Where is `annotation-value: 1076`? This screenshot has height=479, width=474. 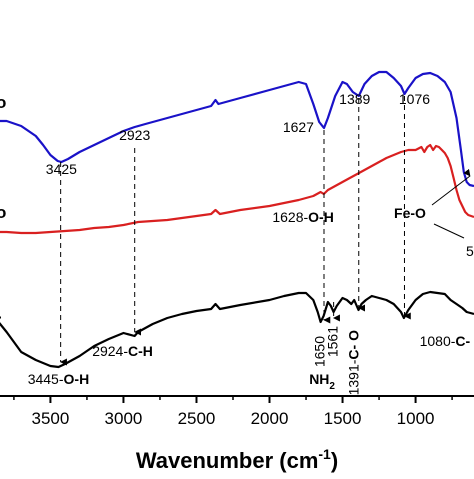 annotation-value: 1076 is located at coordinates (414, 99).